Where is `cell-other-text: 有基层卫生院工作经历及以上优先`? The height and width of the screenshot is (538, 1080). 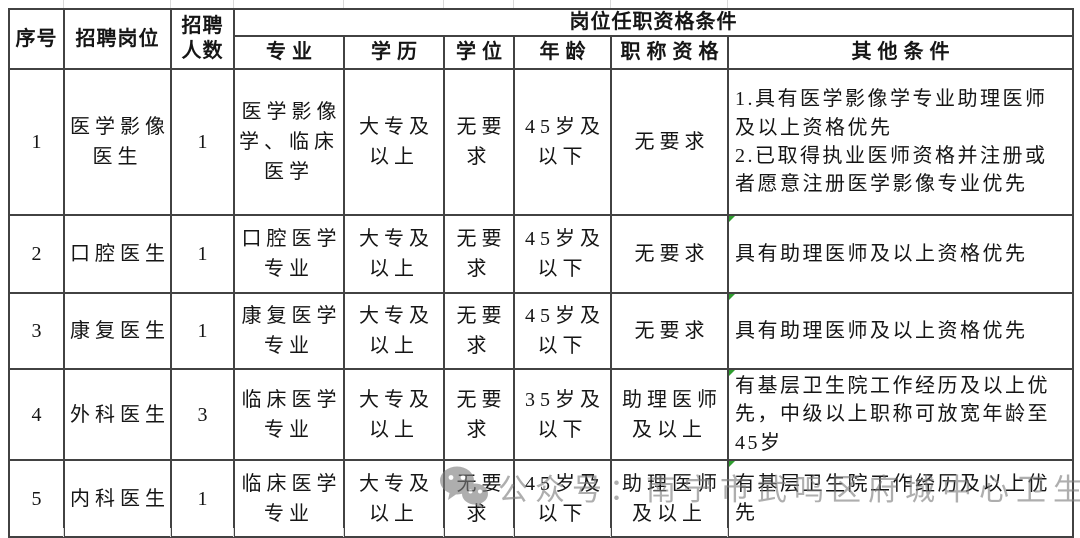 cell-other-text: 有基层卫生院工作经历及以上优先 is located at coordinates (892, 498).